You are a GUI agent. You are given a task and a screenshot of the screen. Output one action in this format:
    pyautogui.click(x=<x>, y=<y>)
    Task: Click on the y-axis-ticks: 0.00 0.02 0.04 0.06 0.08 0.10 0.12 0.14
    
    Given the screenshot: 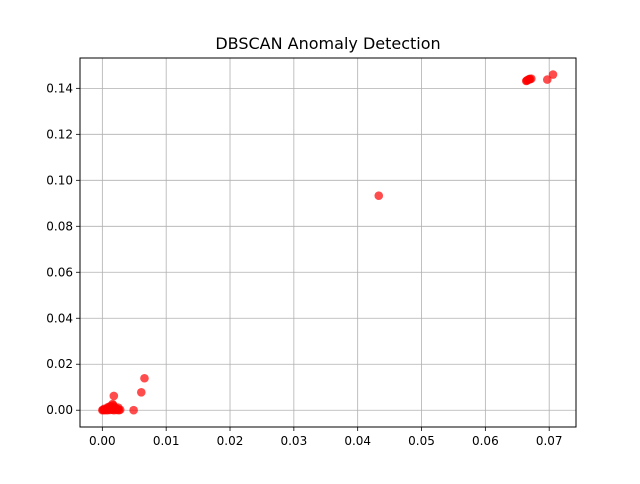 What is the action you would take?
    pyautogui.click(x=63, y=249)
    